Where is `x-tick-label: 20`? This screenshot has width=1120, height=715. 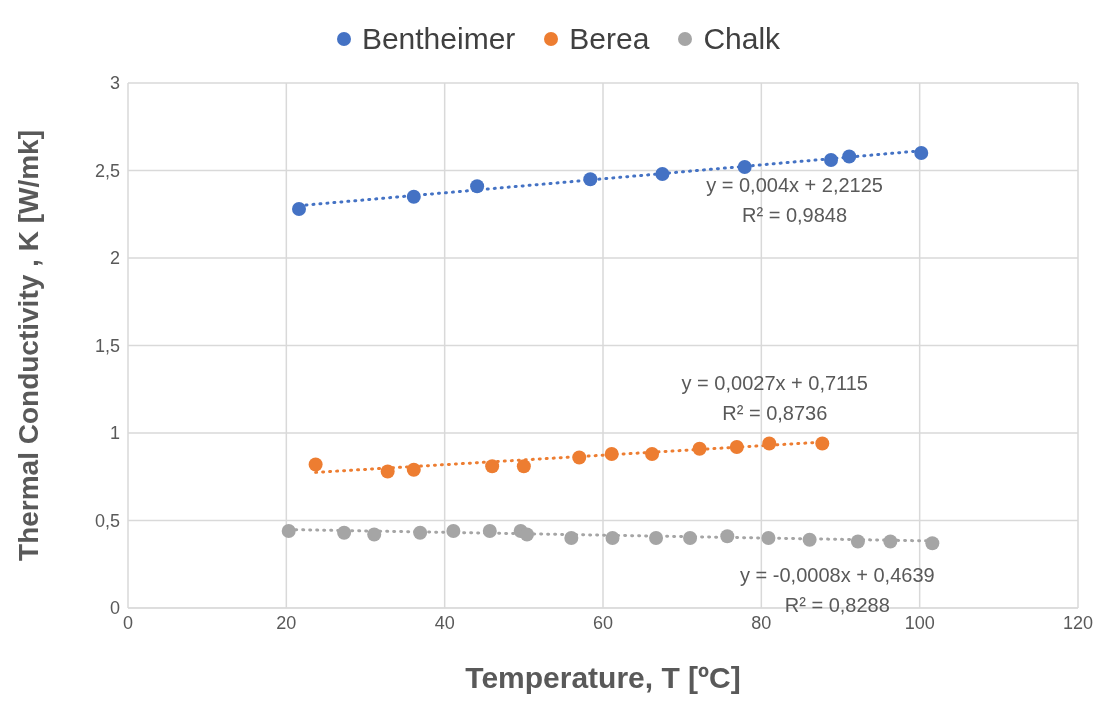
x-tick-label: 20 is located at coordinates (286, 622).